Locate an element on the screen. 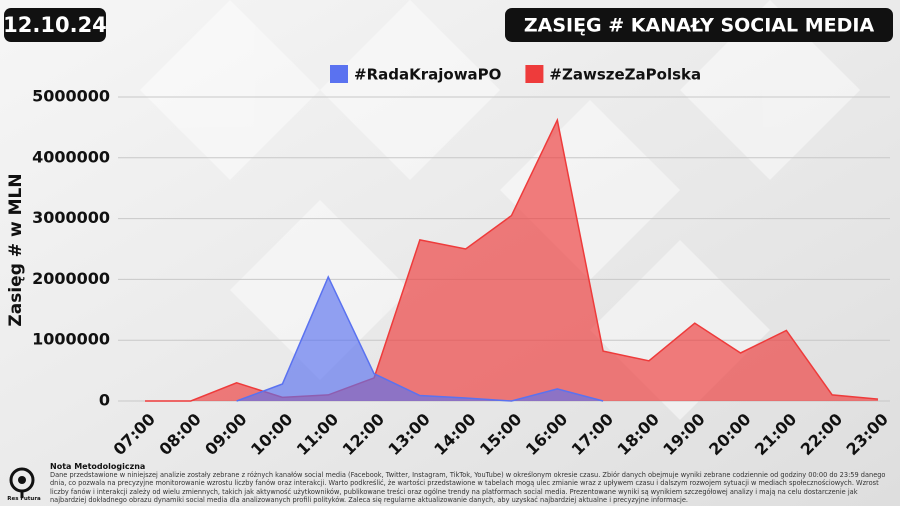 Image resolution: width=900 pixels, height=506 pixels. y-tick-label: 5000000 is located at coordinates (71, 96).